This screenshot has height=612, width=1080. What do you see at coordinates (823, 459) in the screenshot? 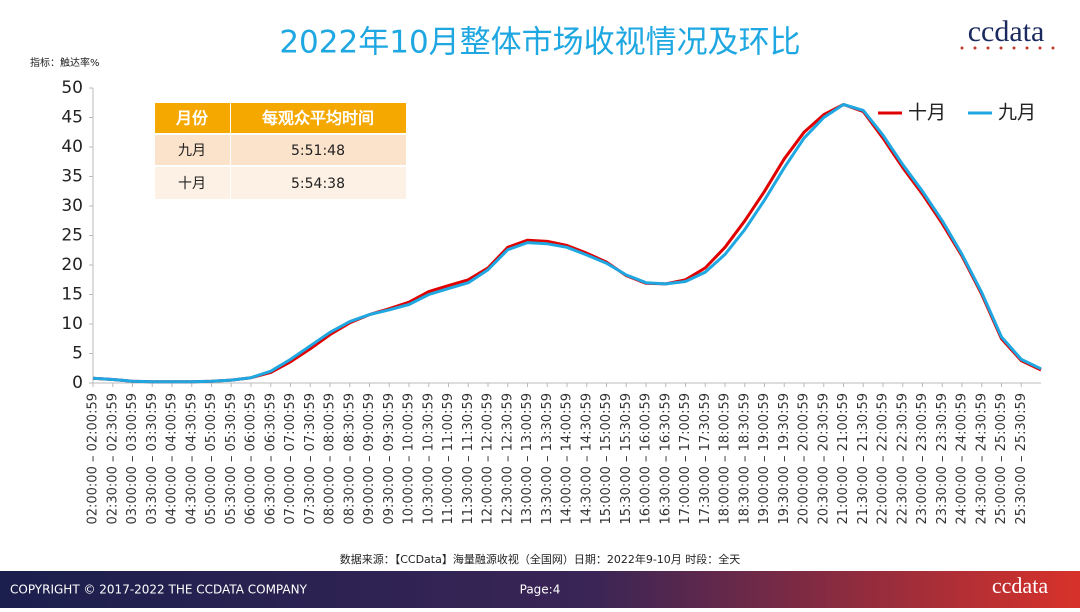
I see `x-tick-label: 20:30:00 – 20:30:59` at bounding box center [823, 459].